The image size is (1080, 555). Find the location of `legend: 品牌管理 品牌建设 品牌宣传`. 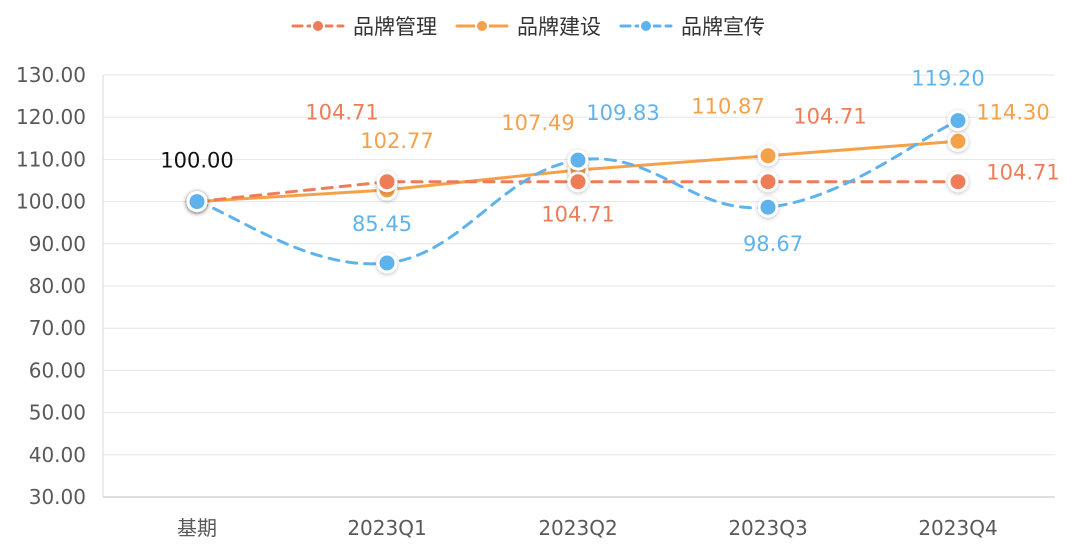

legend: 品牌管理 品牌建设 品牌宣传 is located at coordinates (528, 27).